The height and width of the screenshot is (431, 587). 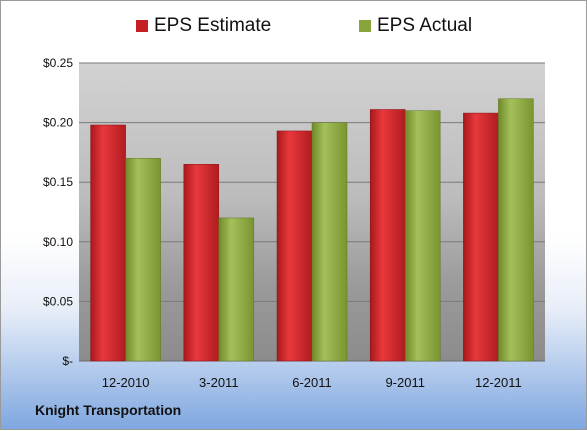 I want to click on y-tick-label: $0.15, so click(x=58, y=182).